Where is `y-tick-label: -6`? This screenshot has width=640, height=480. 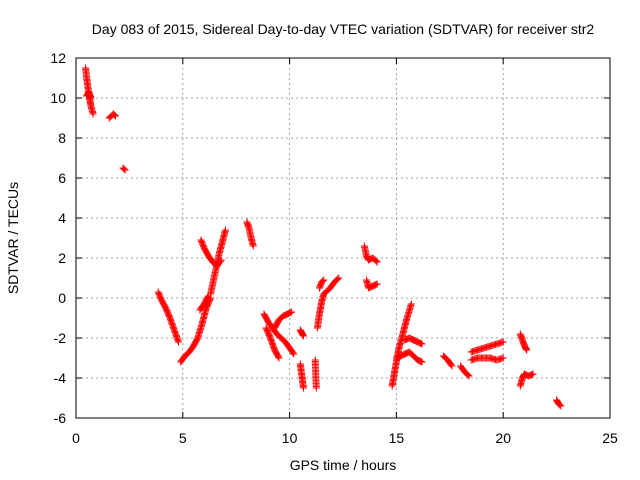
y-tick-label: -6 is located at coordinates (60, 418).